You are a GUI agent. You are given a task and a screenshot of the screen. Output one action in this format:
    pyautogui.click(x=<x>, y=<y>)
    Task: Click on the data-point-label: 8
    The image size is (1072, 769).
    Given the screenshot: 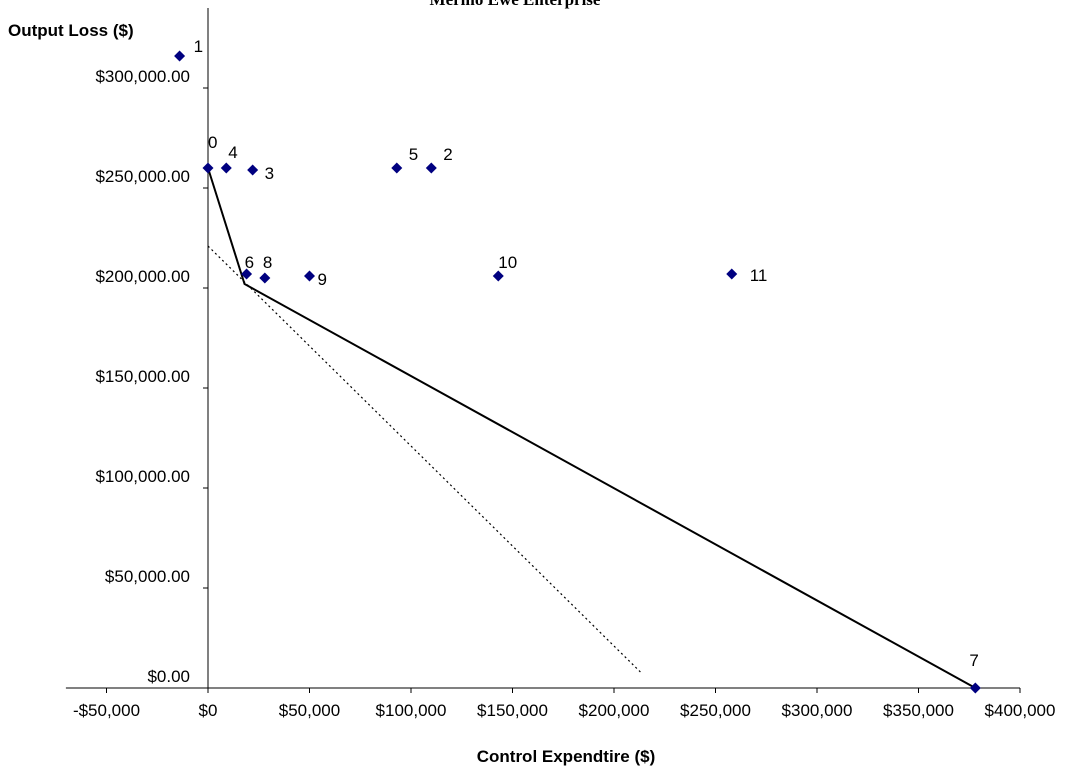 What is the action you would take?
    pyautogui.click(x=267, y=262)
    